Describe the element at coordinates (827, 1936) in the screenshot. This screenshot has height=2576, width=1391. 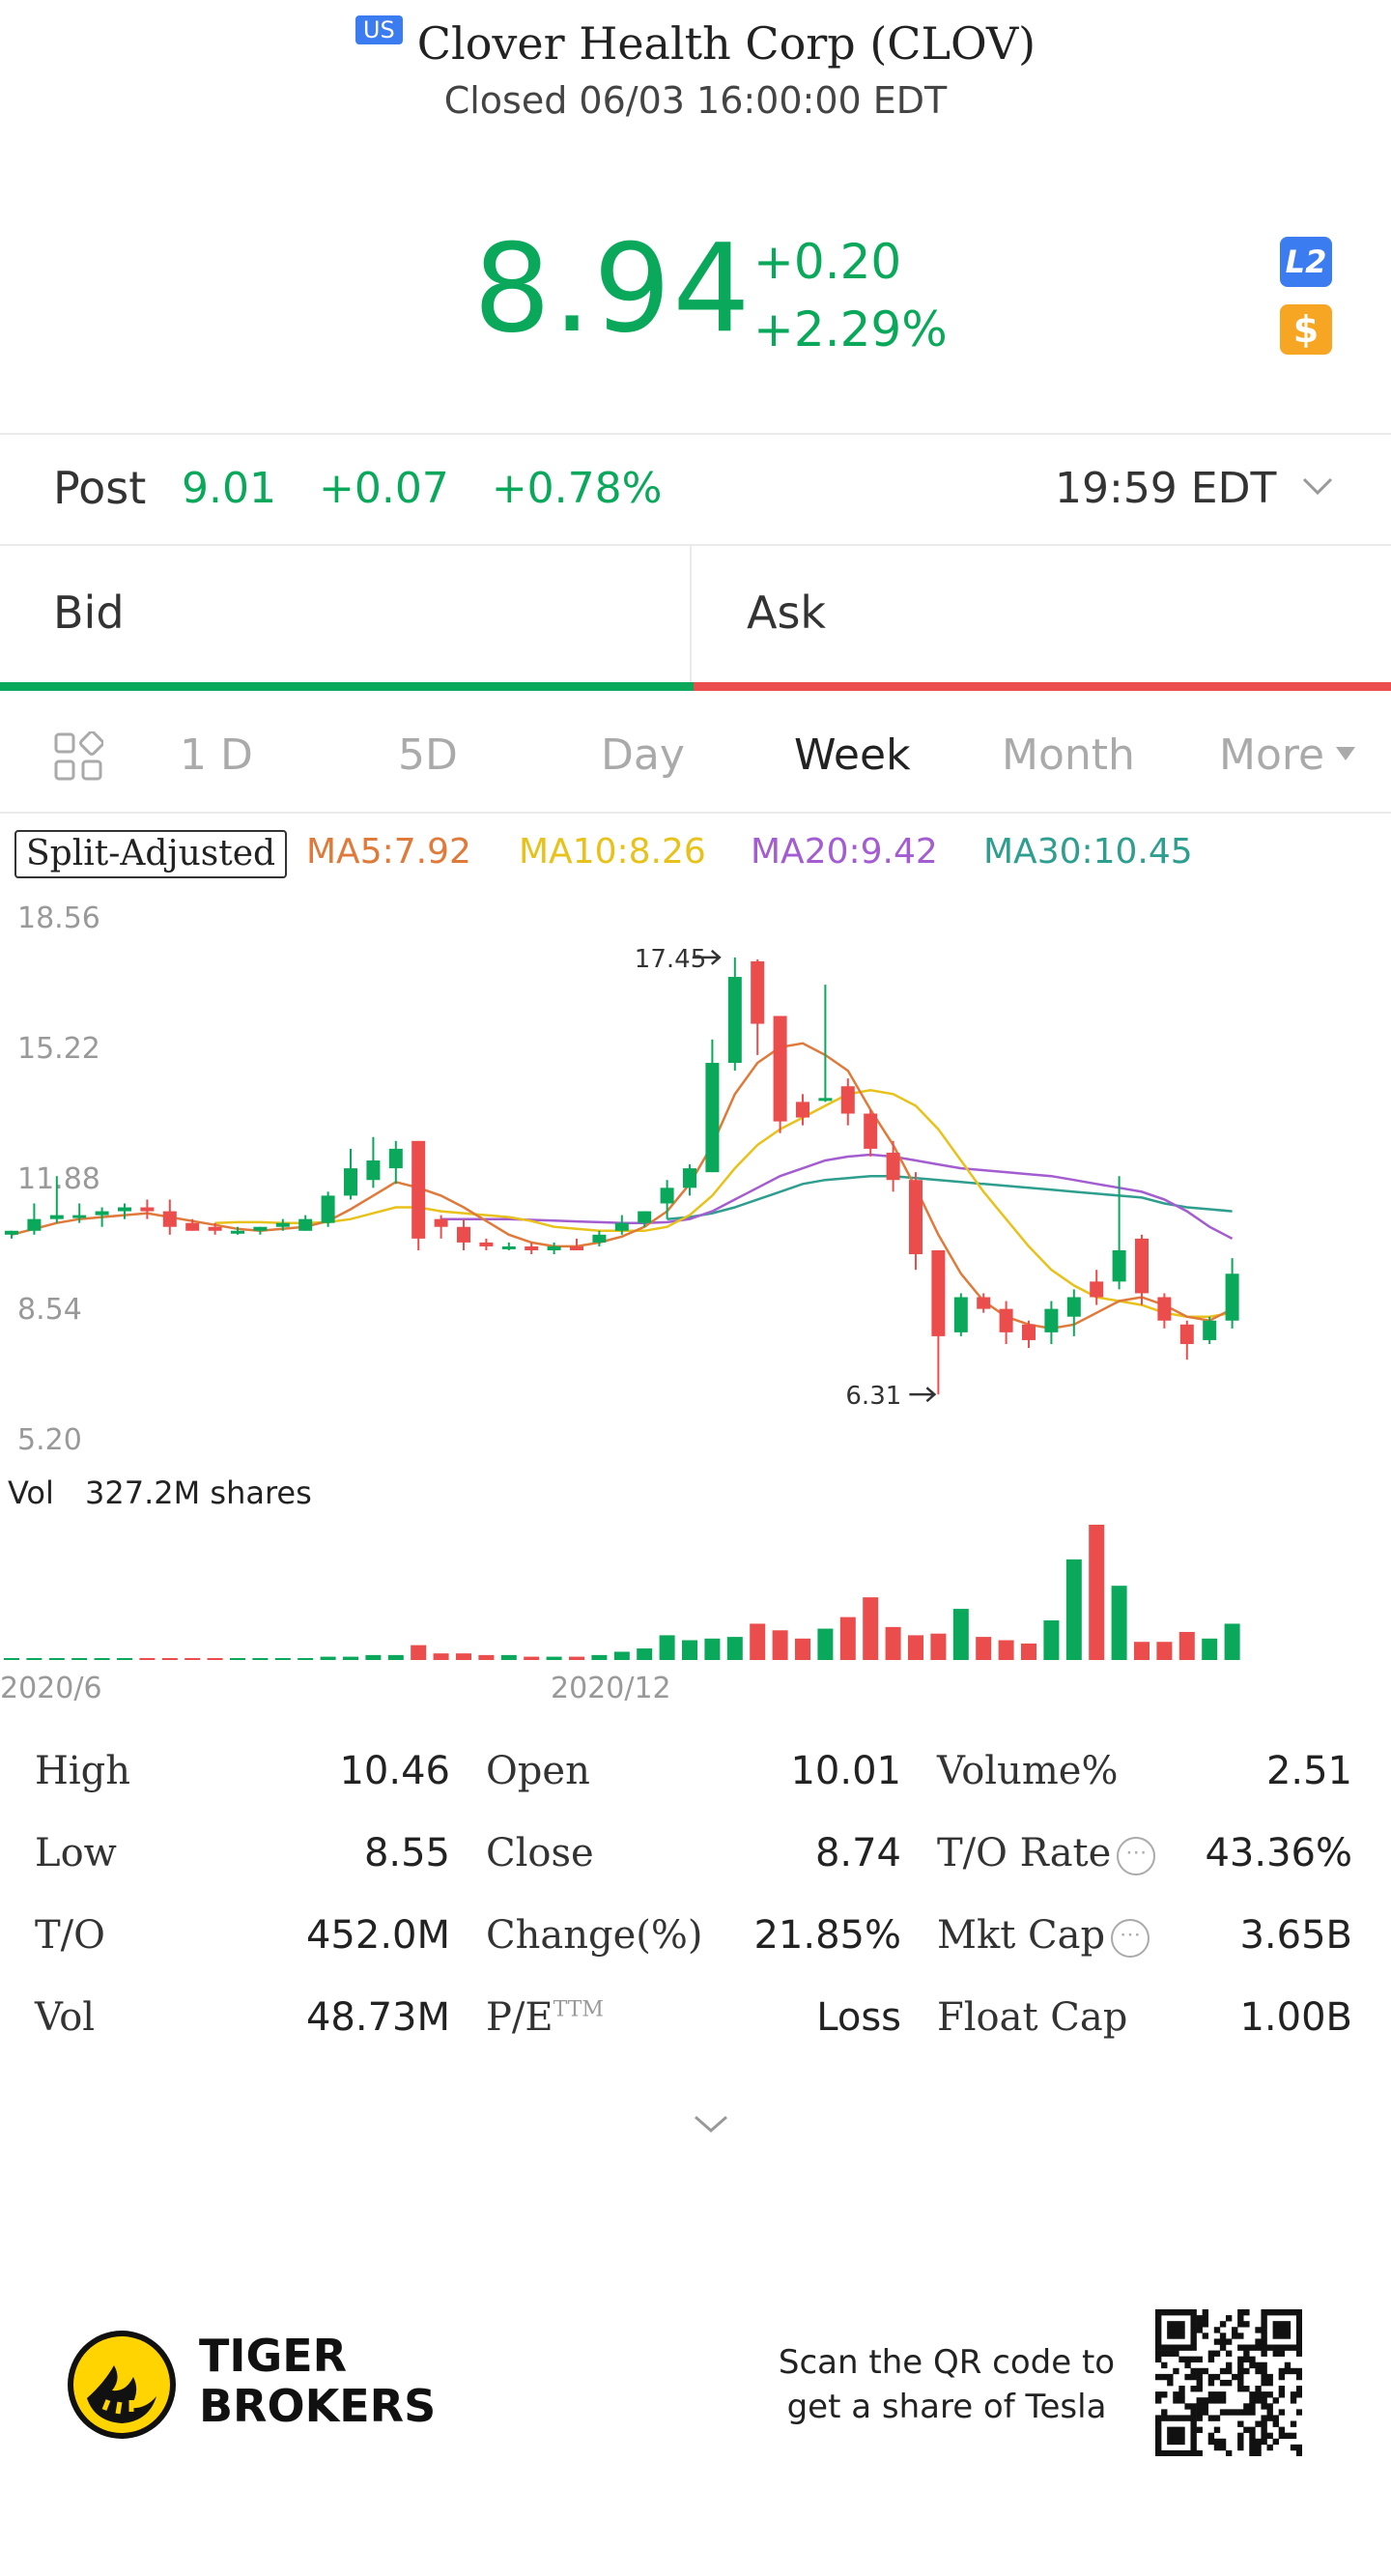
I see `stat-value: 21.85%` at that location.